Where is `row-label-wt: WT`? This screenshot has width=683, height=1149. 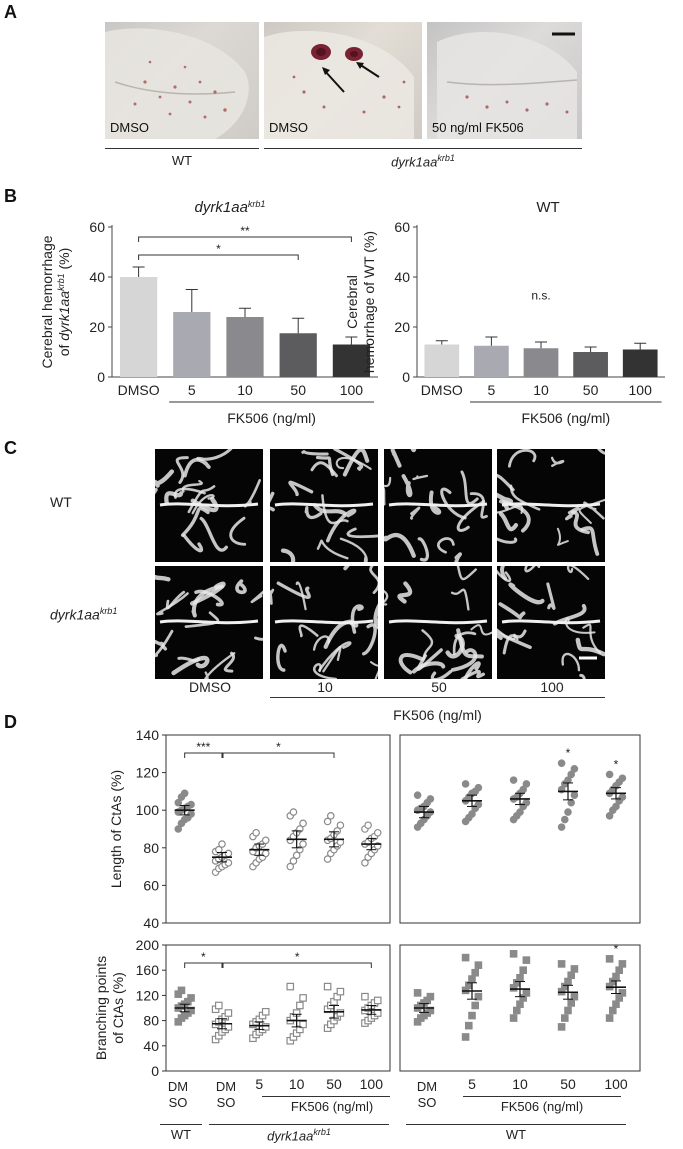 row-label-wt: WT is located at coordinates (61, 502).